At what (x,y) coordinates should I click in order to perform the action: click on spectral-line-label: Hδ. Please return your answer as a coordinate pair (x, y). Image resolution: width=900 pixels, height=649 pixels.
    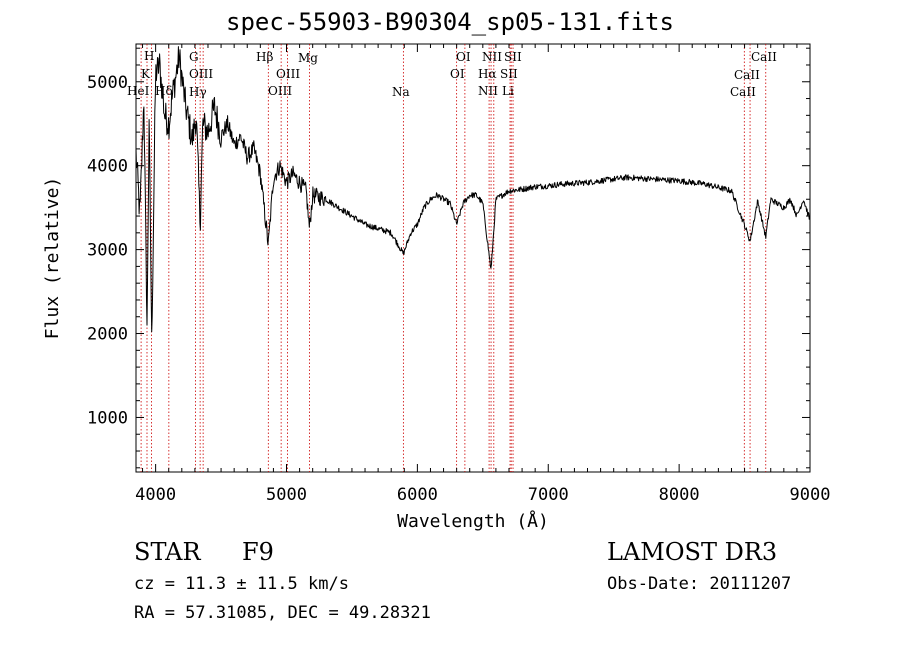
    Looking at the image, I should click on (164, 91).